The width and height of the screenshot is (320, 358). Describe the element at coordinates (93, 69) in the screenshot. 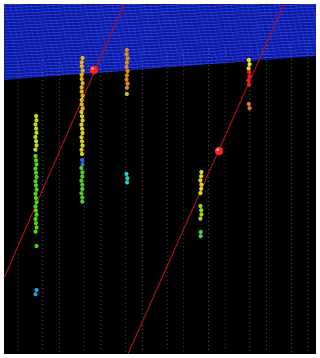

I see `vertex-highlight` at that location.